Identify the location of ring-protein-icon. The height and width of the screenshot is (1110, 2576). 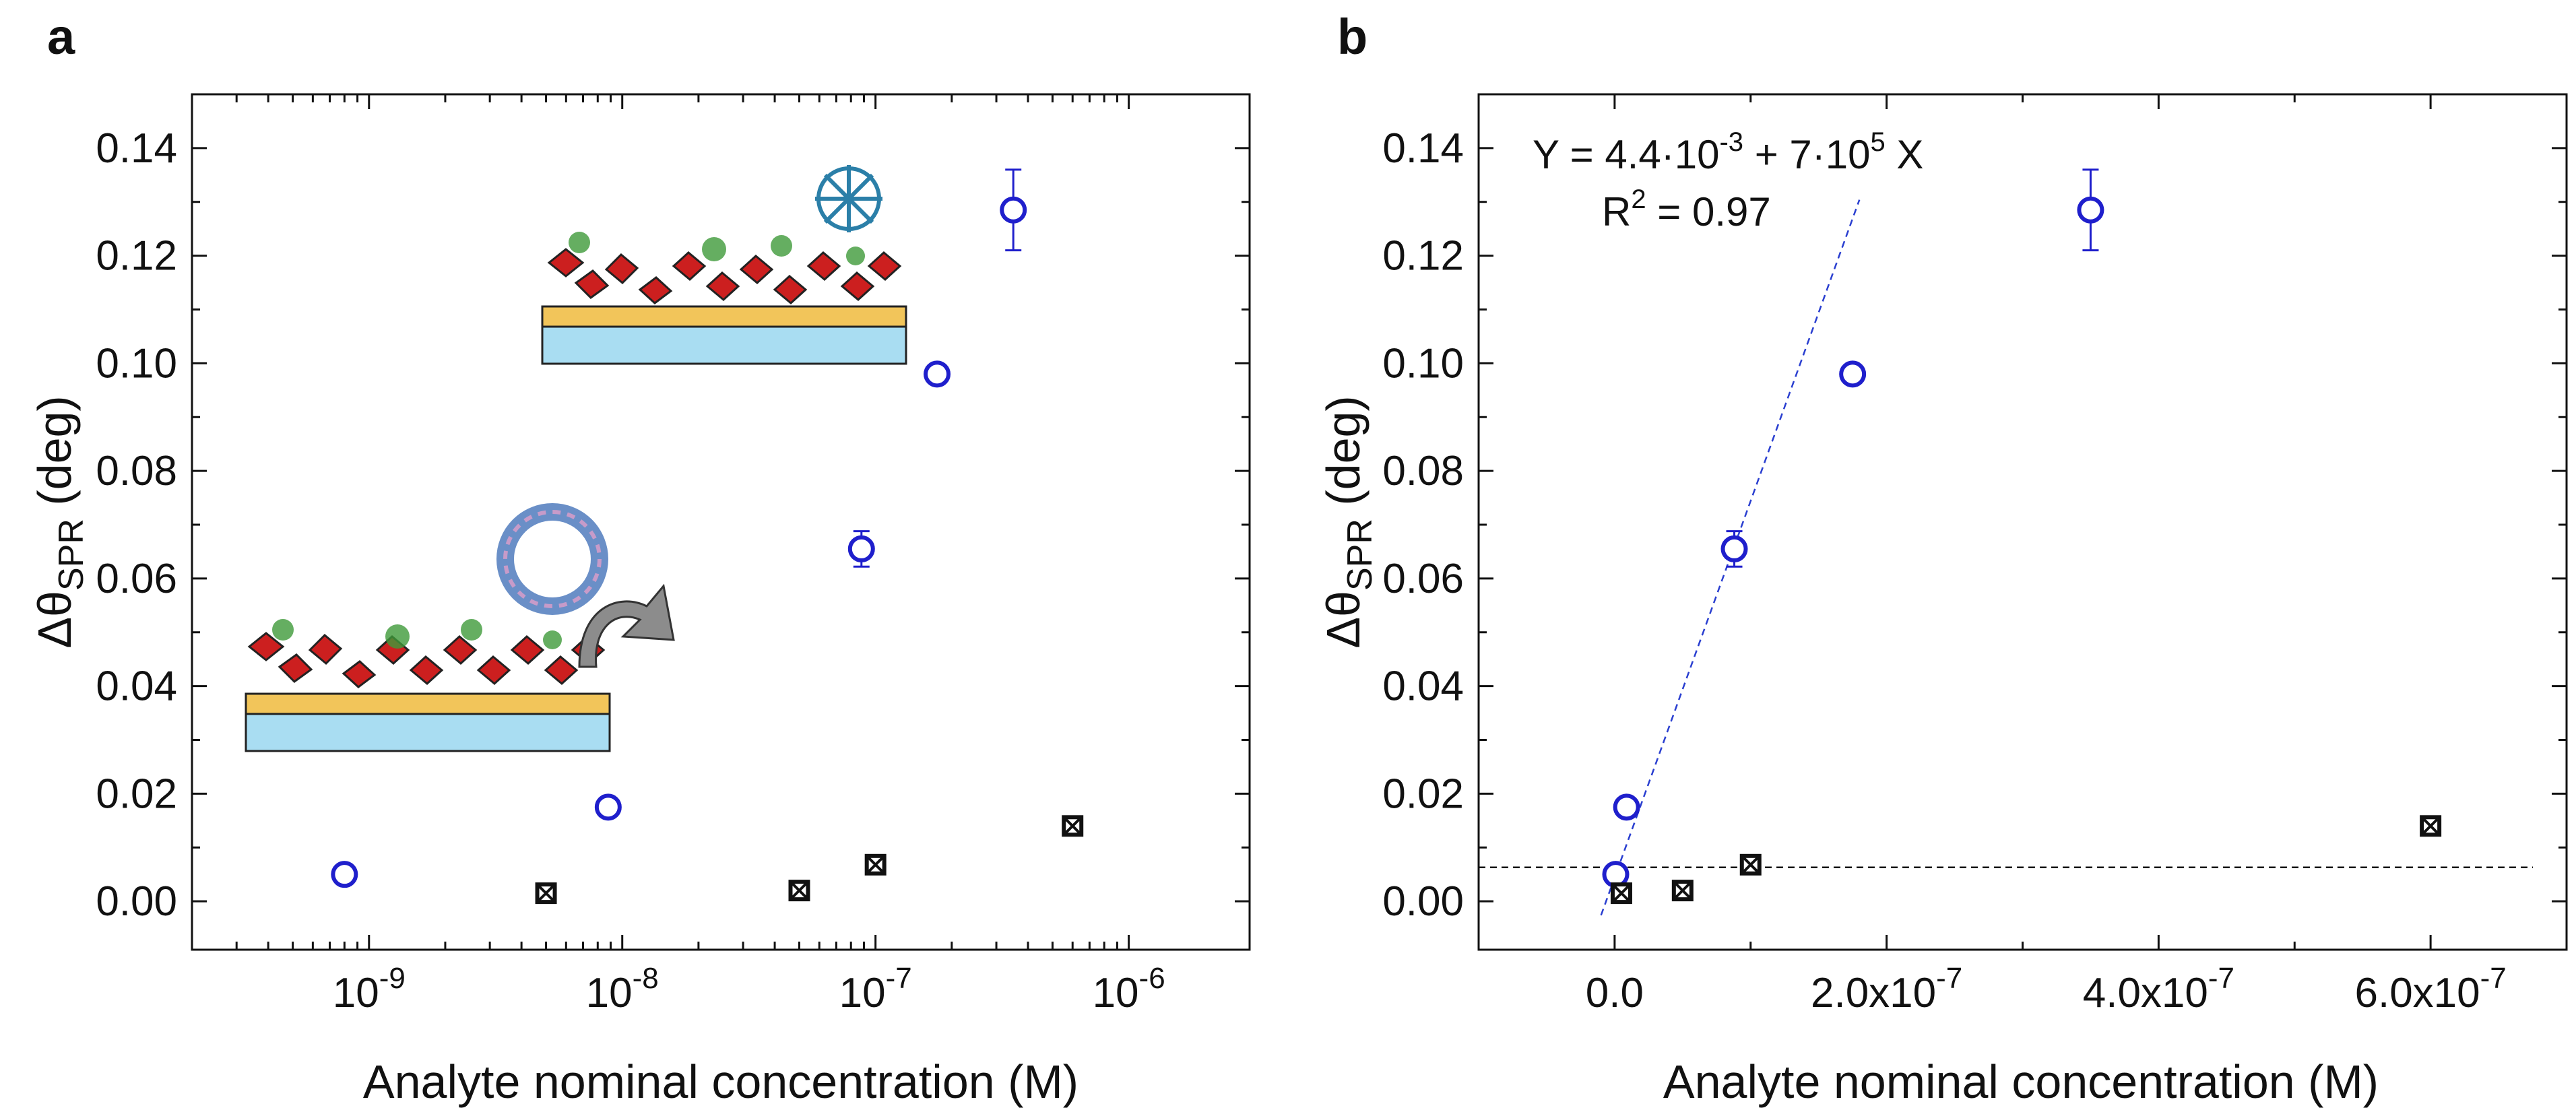
(552, 559).